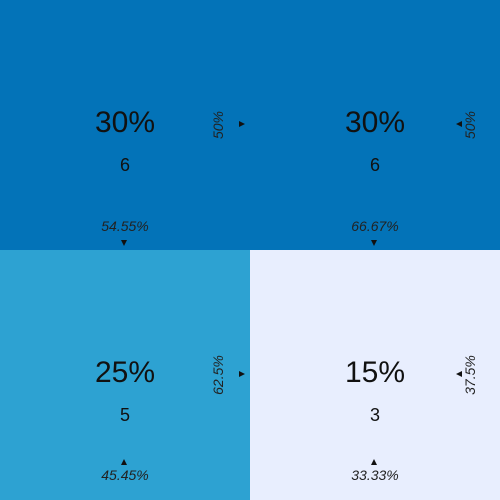 Image resolution: width=500 pixels, height=500 pixels. I want to click on column-percent-label: 66.67%, so click(375, 226).